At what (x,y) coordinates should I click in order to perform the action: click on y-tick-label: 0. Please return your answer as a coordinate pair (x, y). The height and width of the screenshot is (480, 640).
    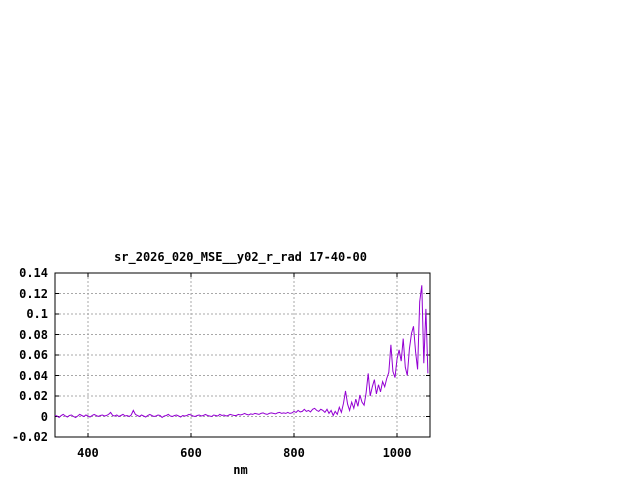
    Looking at the image, I should click on (44, 416).